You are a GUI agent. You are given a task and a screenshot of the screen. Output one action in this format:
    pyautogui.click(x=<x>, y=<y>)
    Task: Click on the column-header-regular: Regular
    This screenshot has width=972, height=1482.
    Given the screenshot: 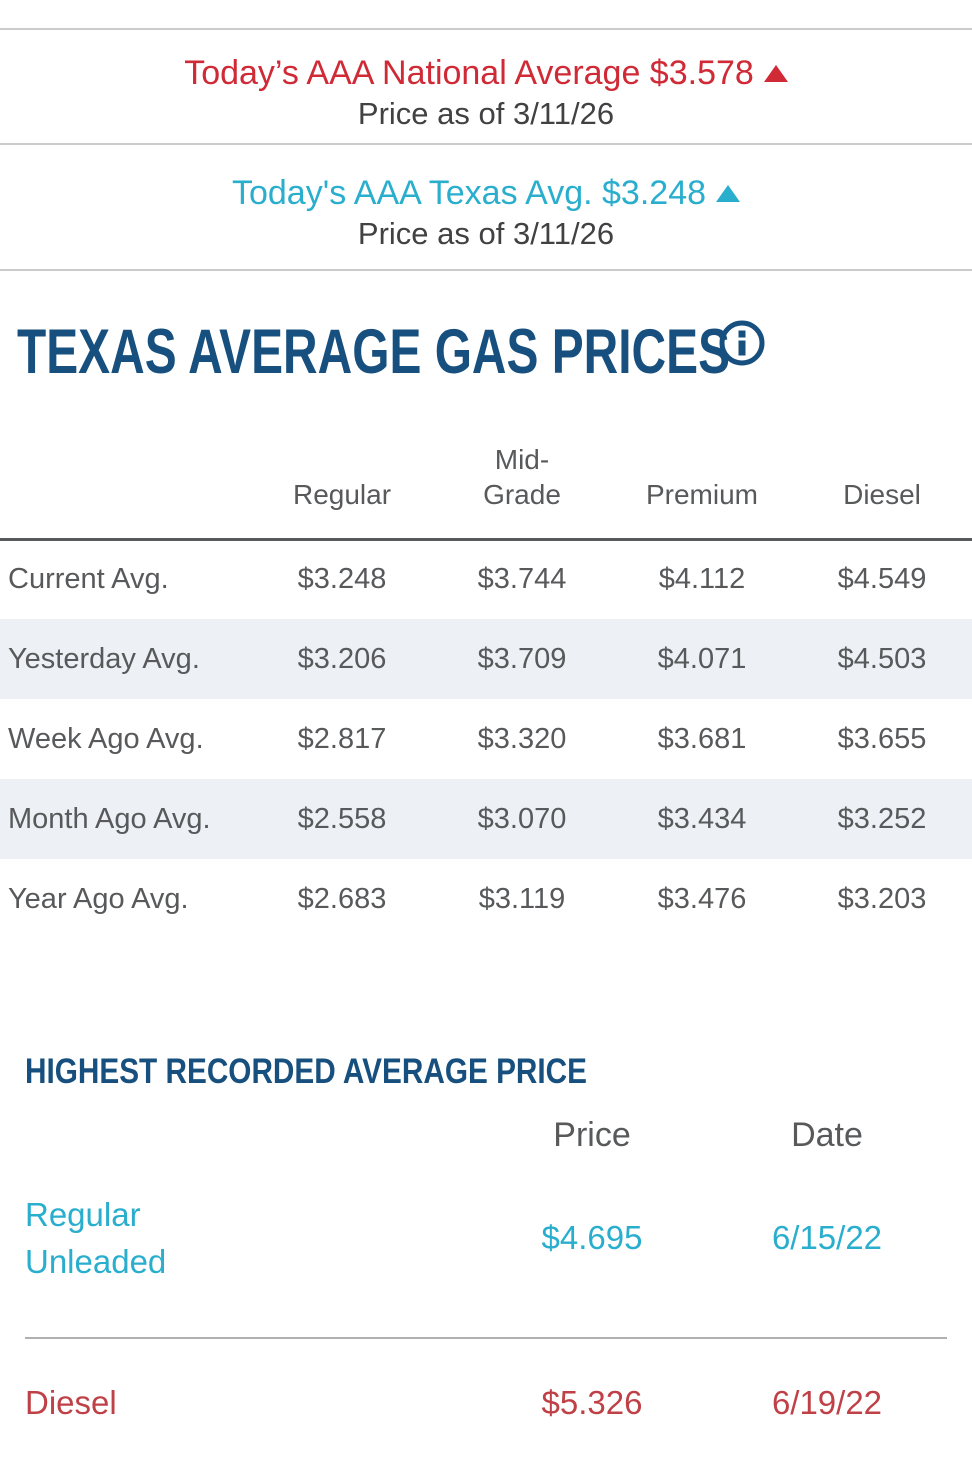 What is the action you would take?
    pyautogui.click(x=342, y=494)
    